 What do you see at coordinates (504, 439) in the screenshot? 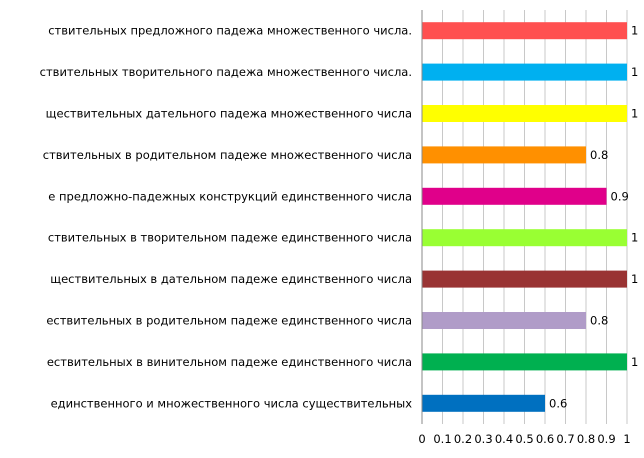
I see `x-tick-label: 0.4` at bounding box center [504, 439].